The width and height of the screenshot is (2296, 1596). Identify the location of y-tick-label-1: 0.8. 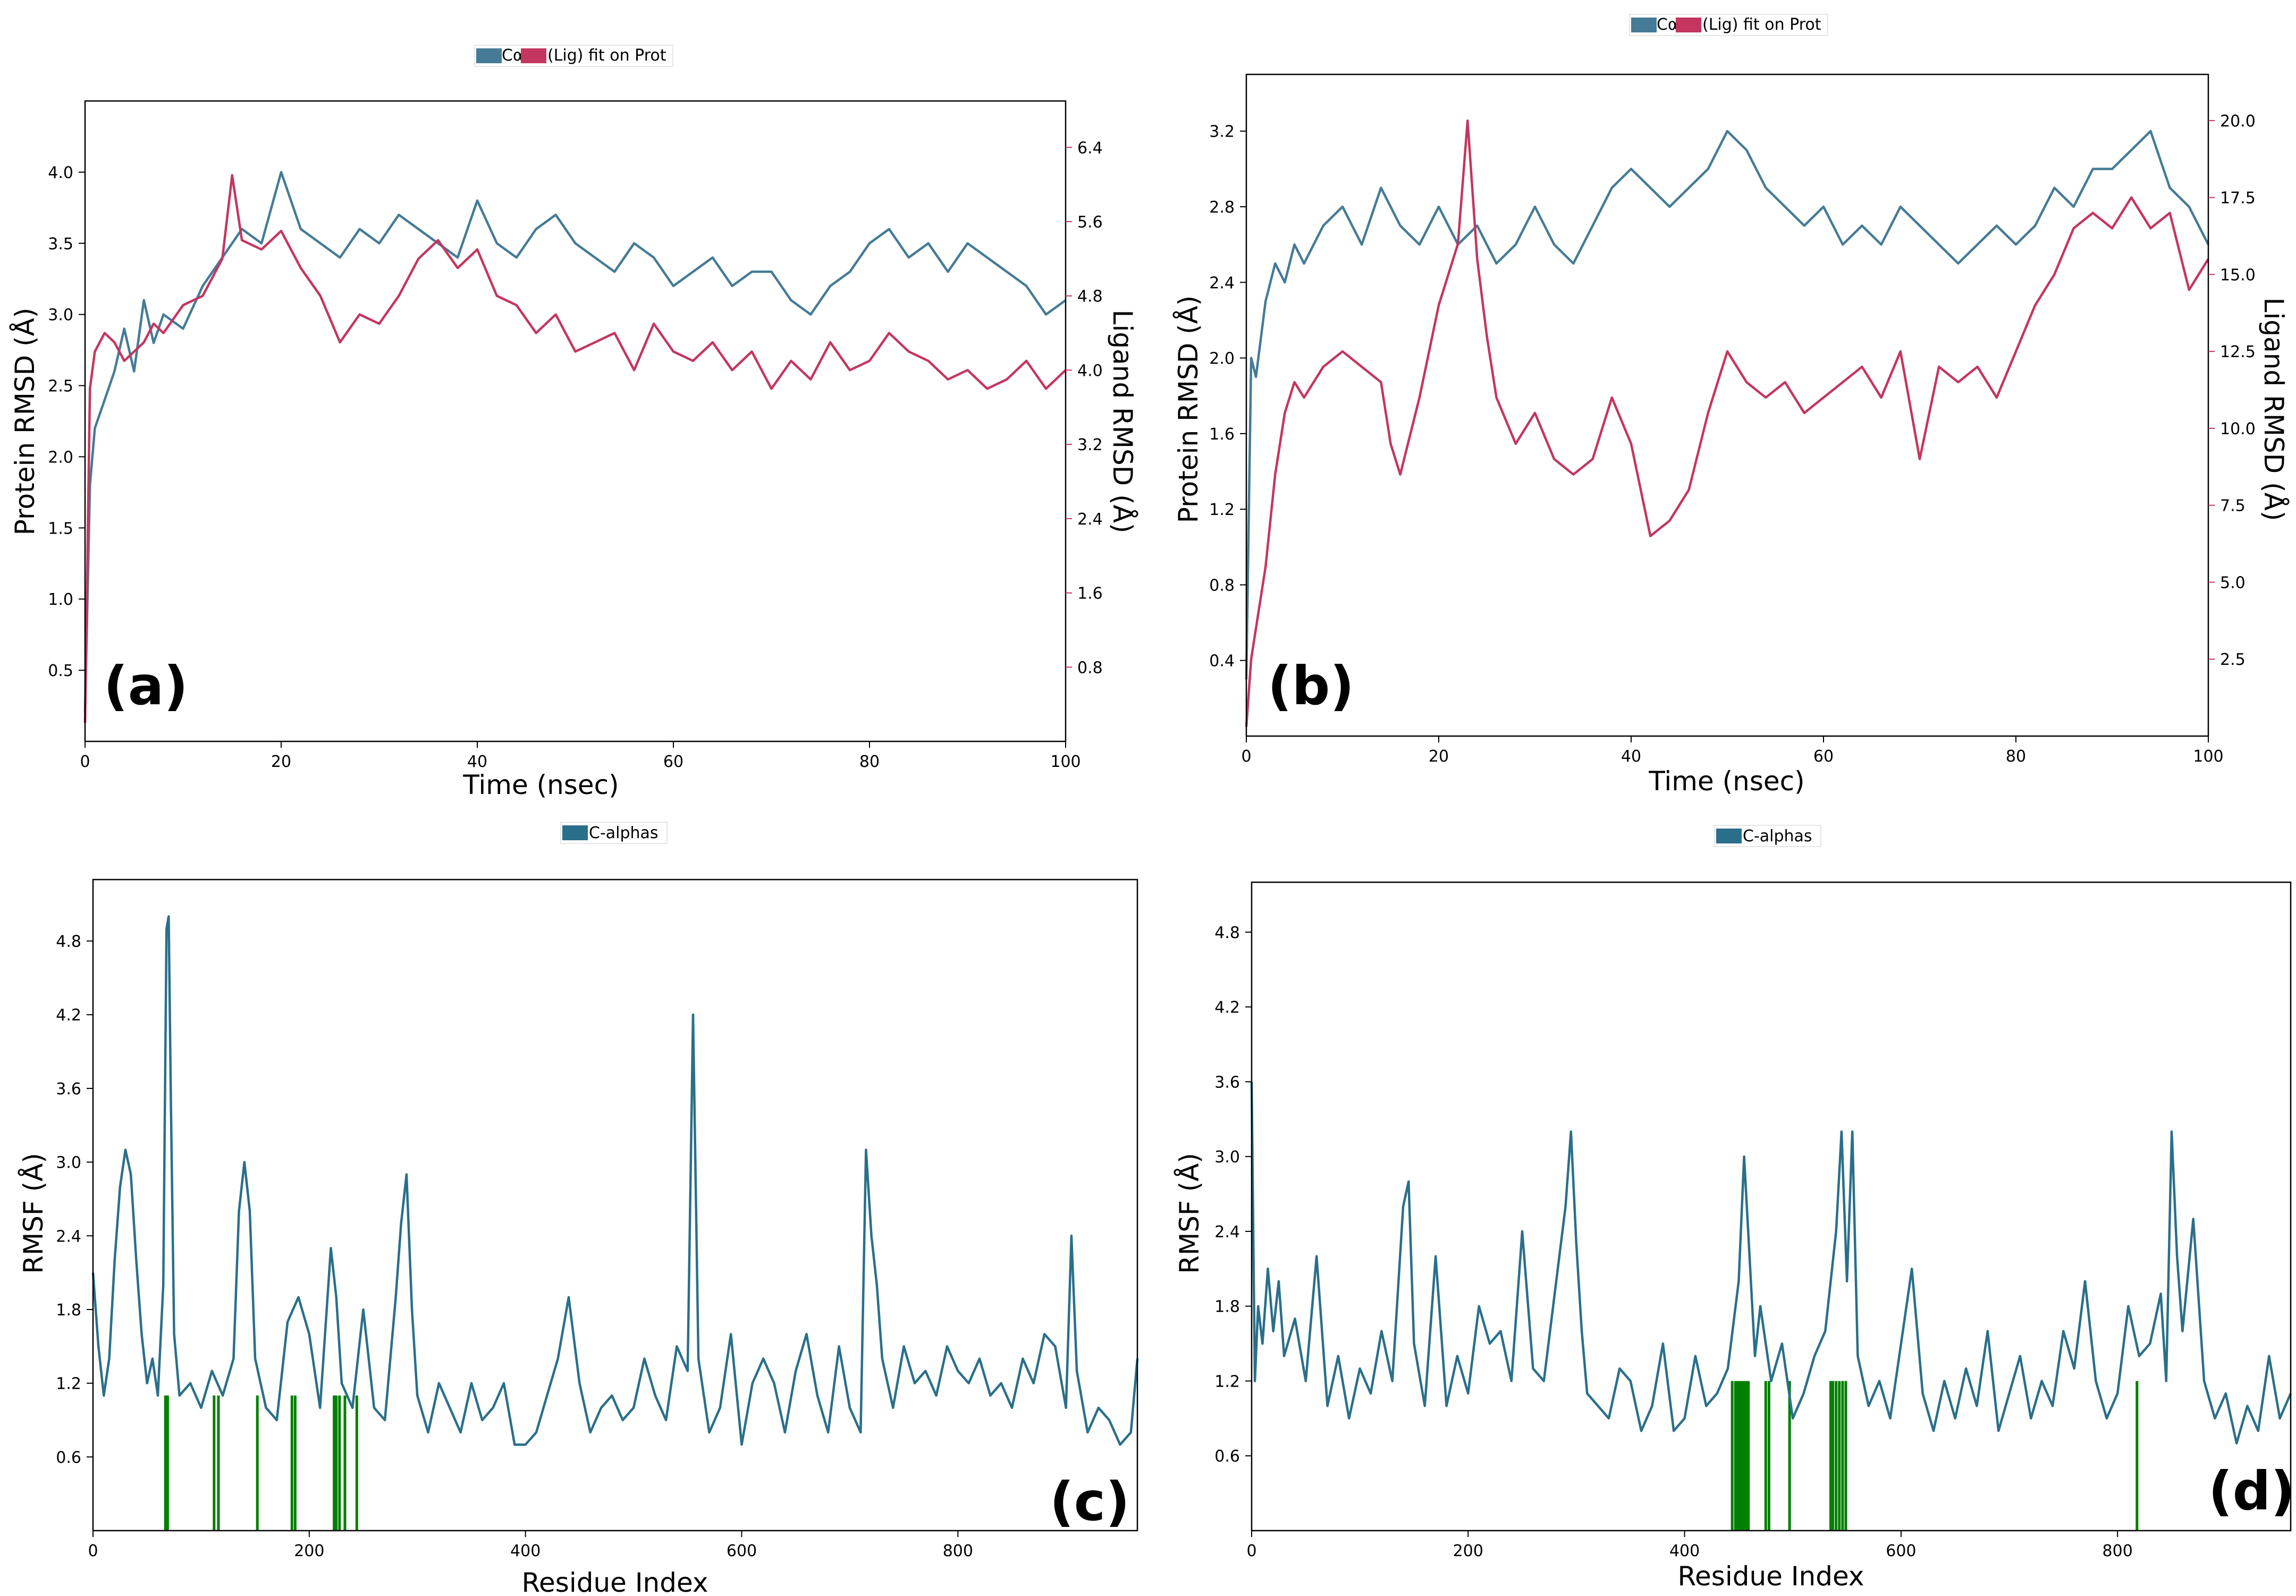
(1222, 585).